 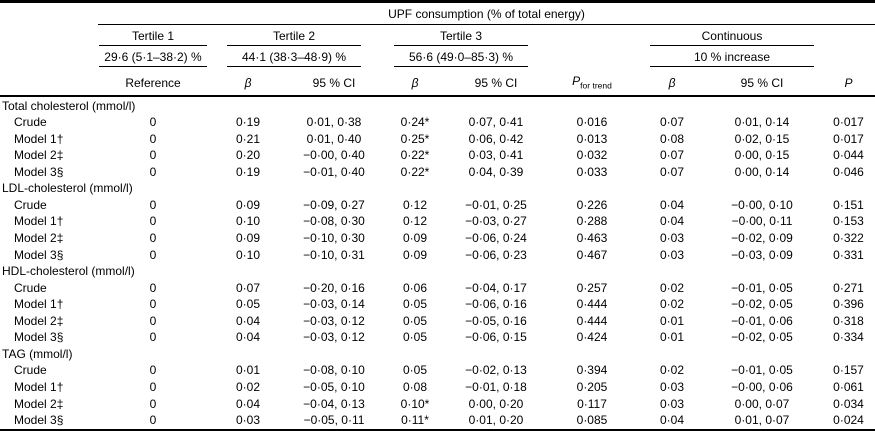 What do you see at coordinates (334, 403) in the screenshot?
I see `cell-tertile2-ci: −0·04, 0·13` at bounding box center [334, 403].